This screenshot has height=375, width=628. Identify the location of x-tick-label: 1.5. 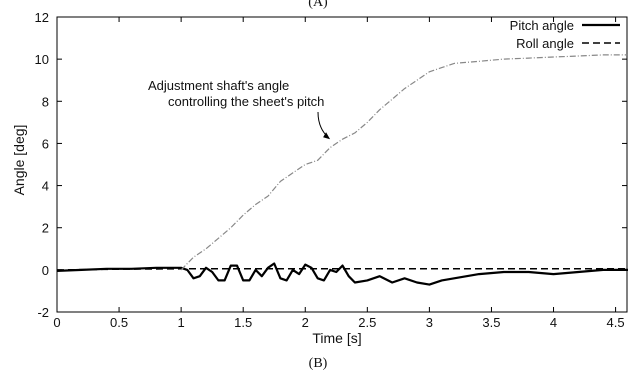
(243, 322).